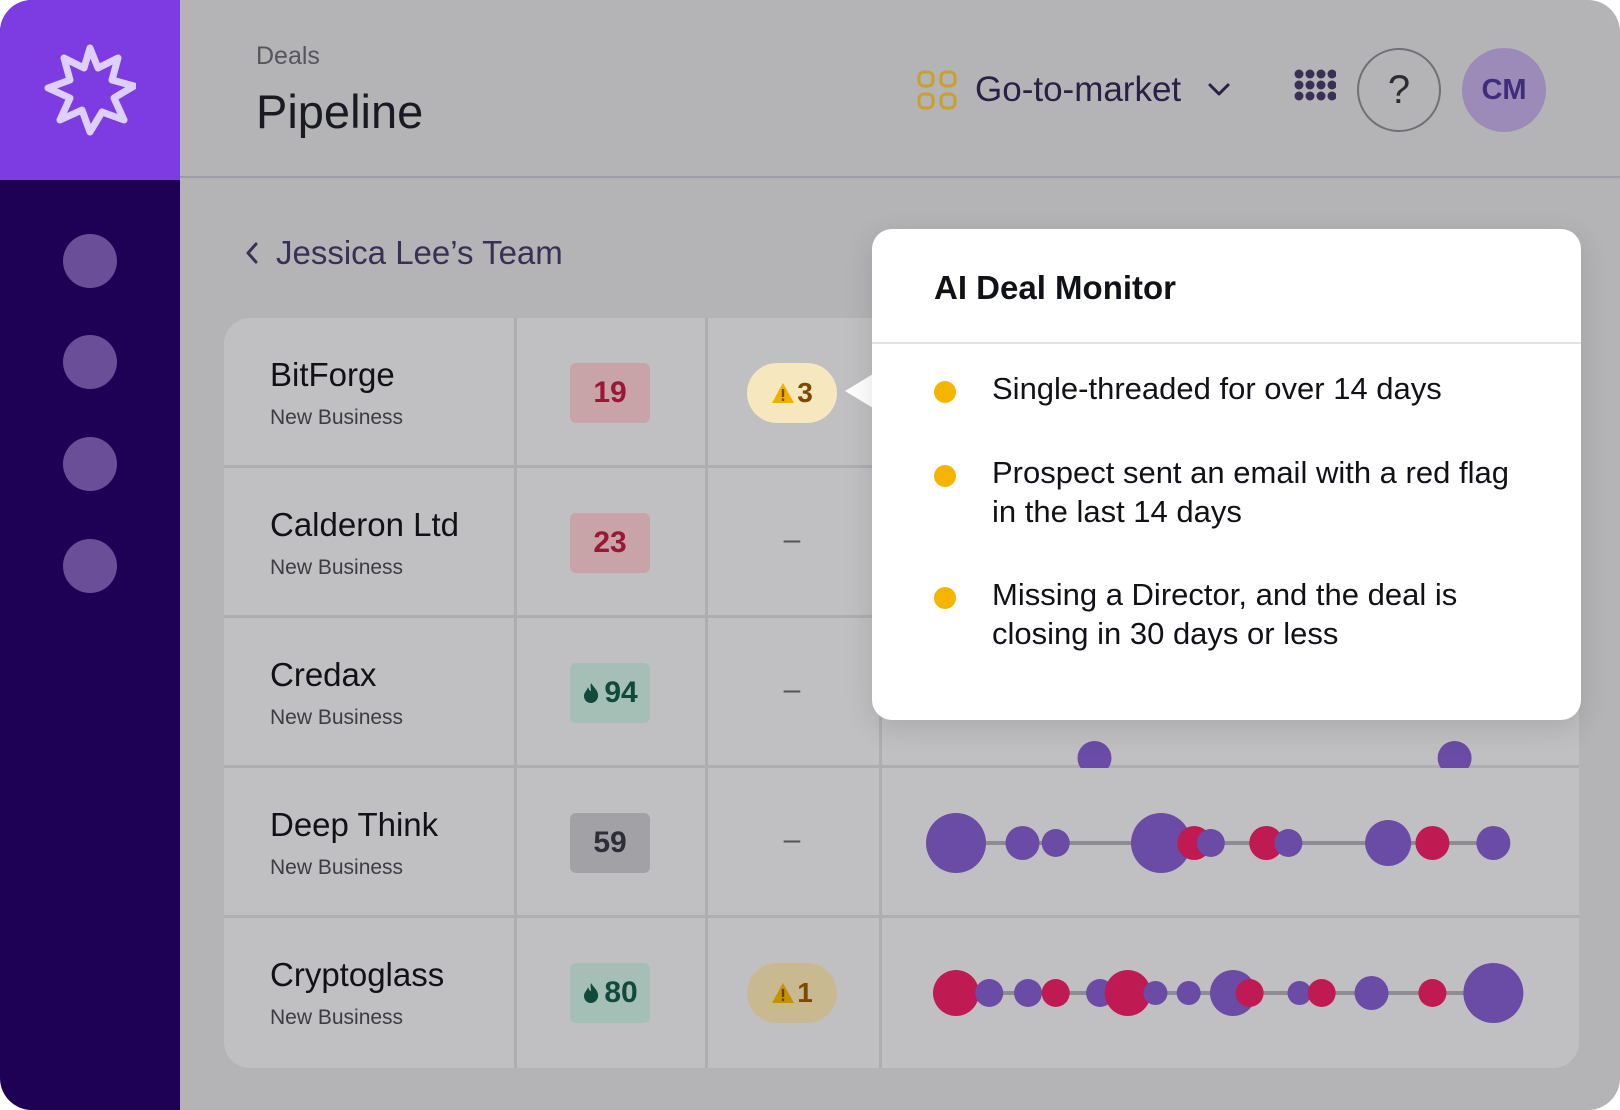  I want to click on help-button: ?, so click(1399, 90).